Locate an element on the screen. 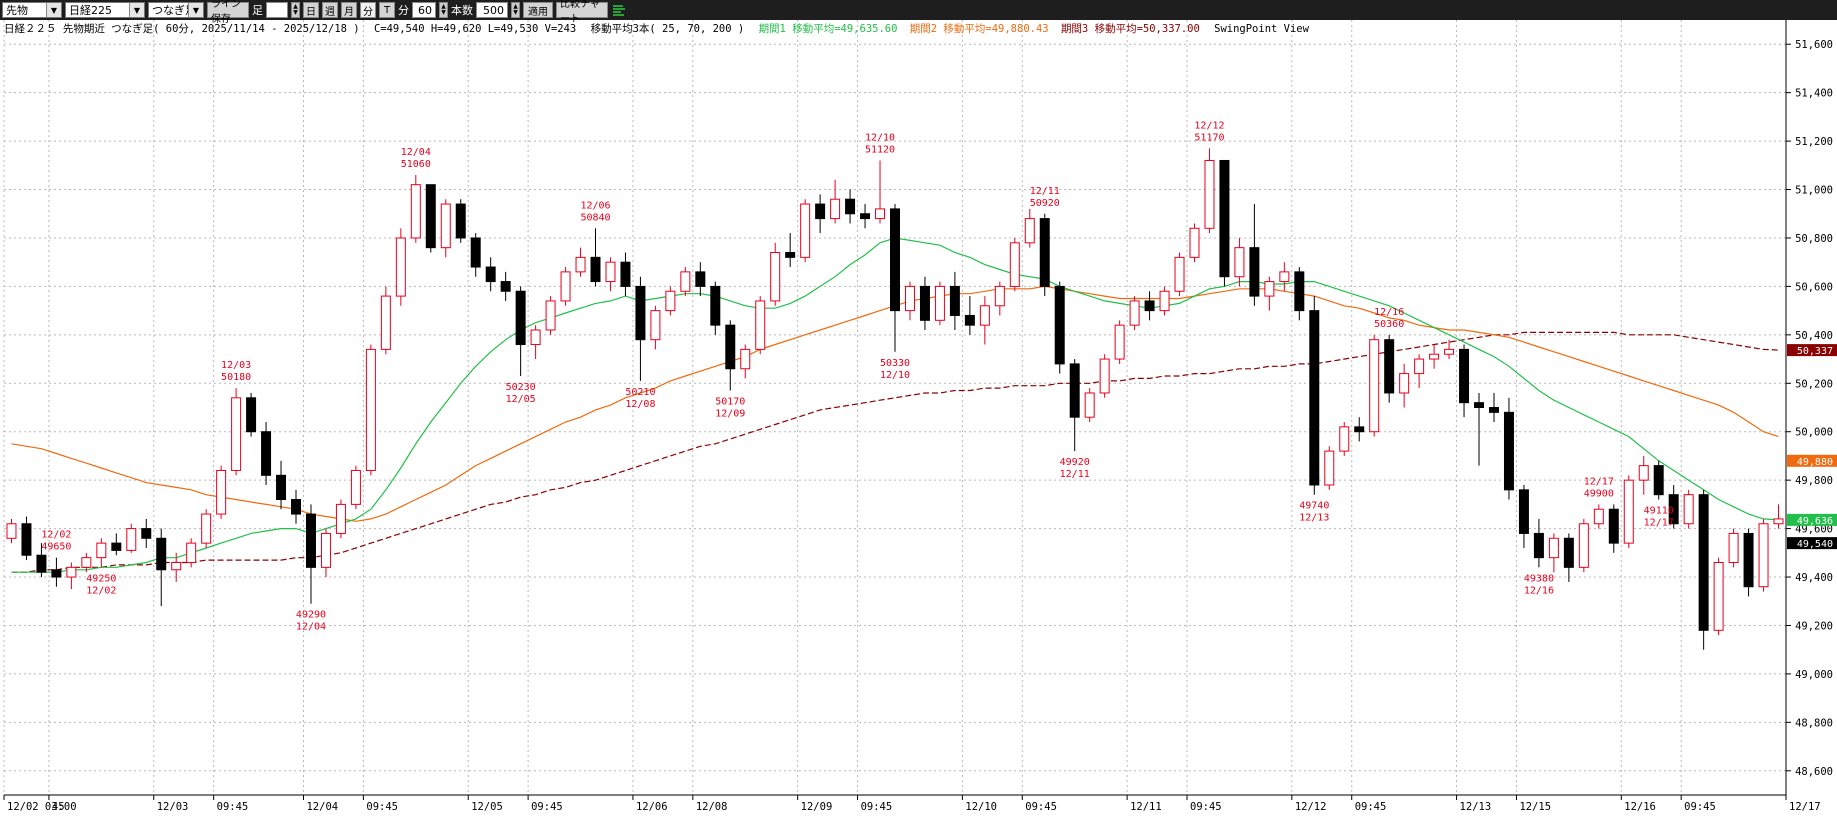  x-tick-label: 12/15 is located at coordinates (1535, 807).